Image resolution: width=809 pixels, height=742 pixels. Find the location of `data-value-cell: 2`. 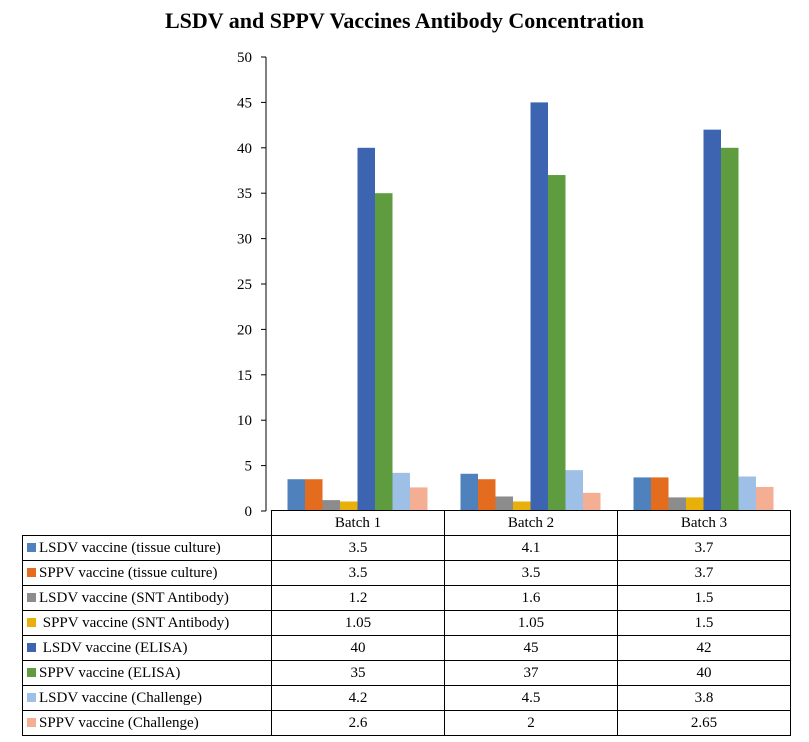

data-value-cell: 2 is located at coordinates (531, 723).